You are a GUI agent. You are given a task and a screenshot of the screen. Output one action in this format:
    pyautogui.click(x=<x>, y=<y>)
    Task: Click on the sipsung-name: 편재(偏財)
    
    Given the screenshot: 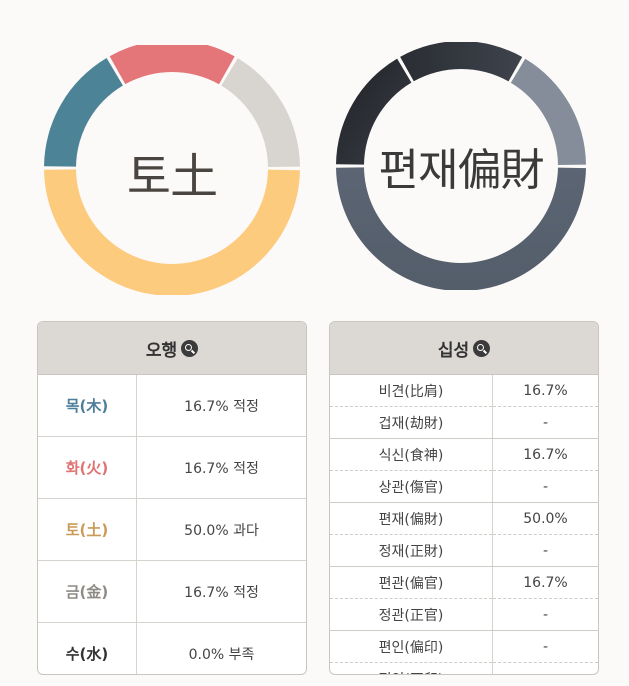 What is the action you would take?
    pyautogui.click(x=411, y=518)
    